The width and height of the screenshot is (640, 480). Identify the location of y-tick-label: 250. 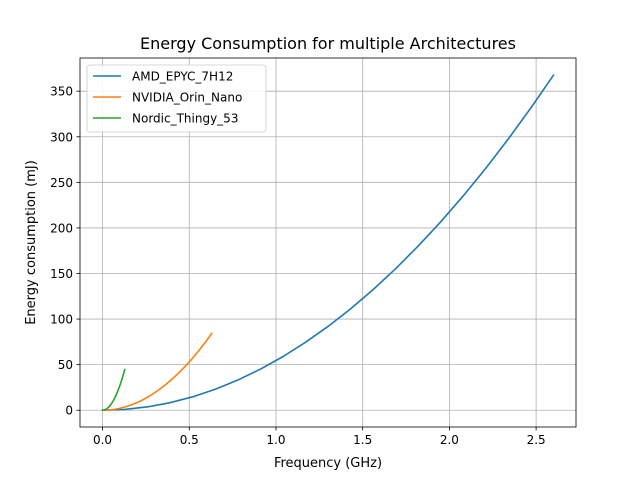
(61, 183).